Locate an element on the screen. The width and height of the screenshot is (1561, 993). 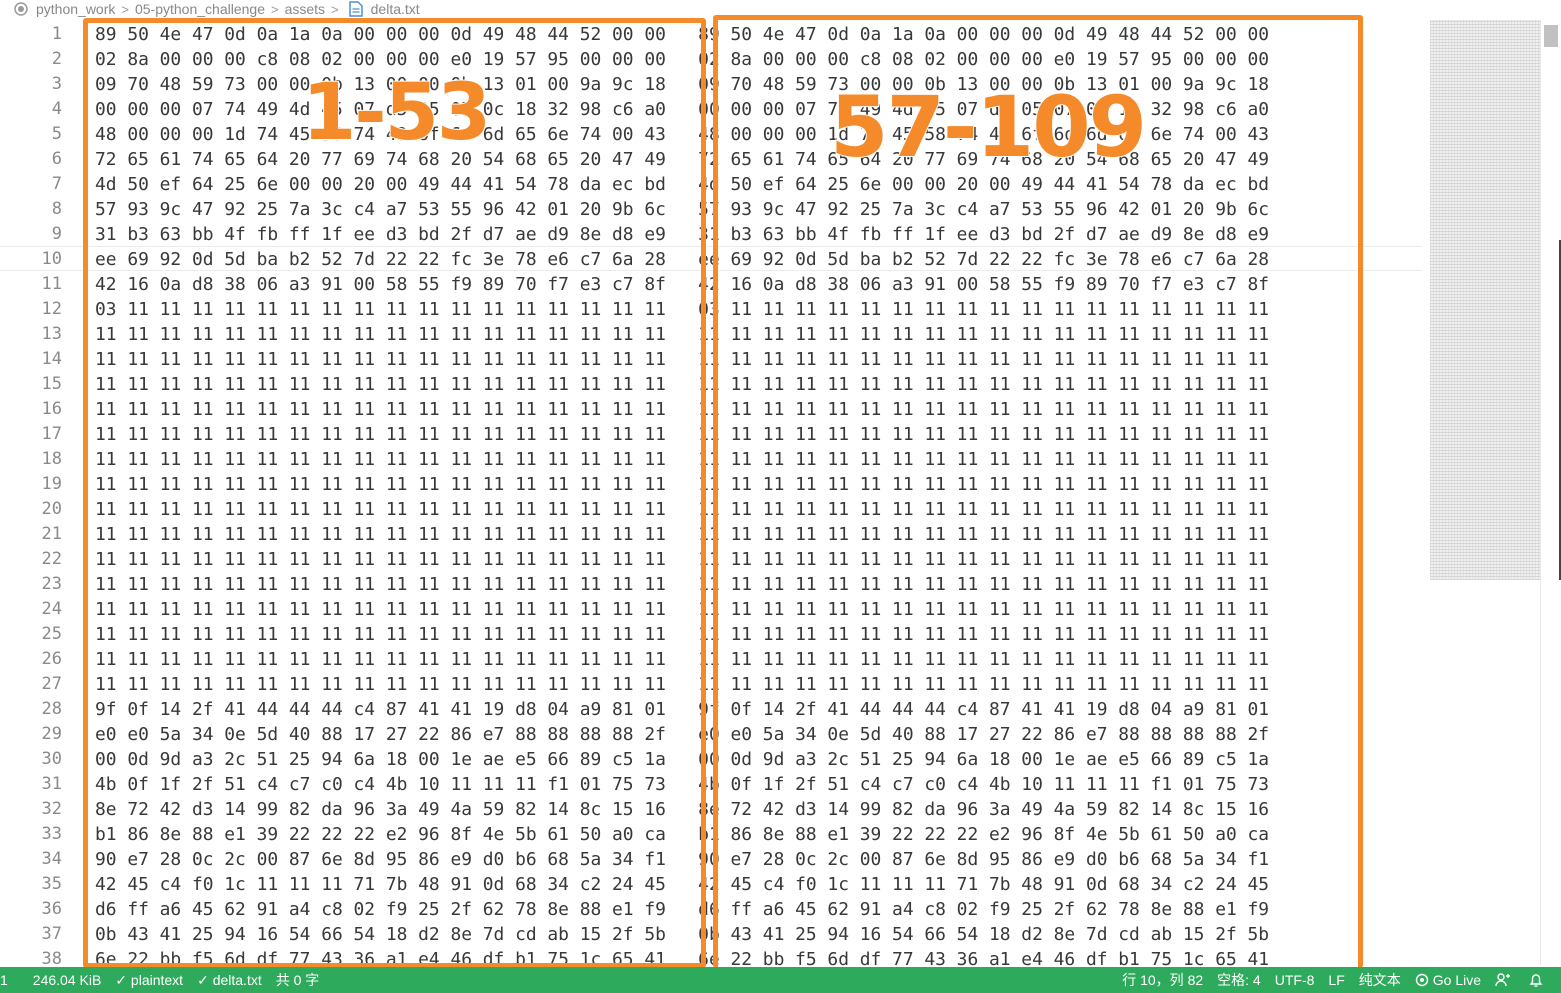
status-left-number: 1 is located at coordinates (4, 980).